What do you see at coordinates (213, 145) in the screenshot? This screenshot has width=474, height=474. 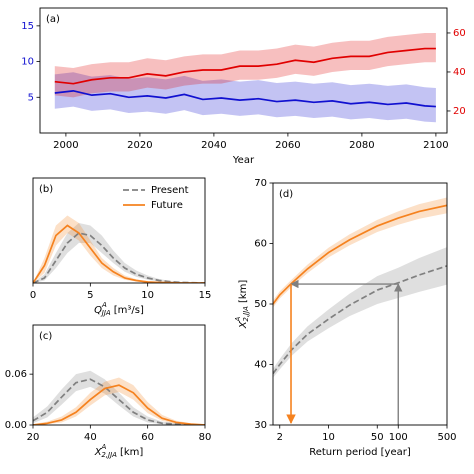 I see `x-tick-label: 2040` at bounding box center [213, 145].